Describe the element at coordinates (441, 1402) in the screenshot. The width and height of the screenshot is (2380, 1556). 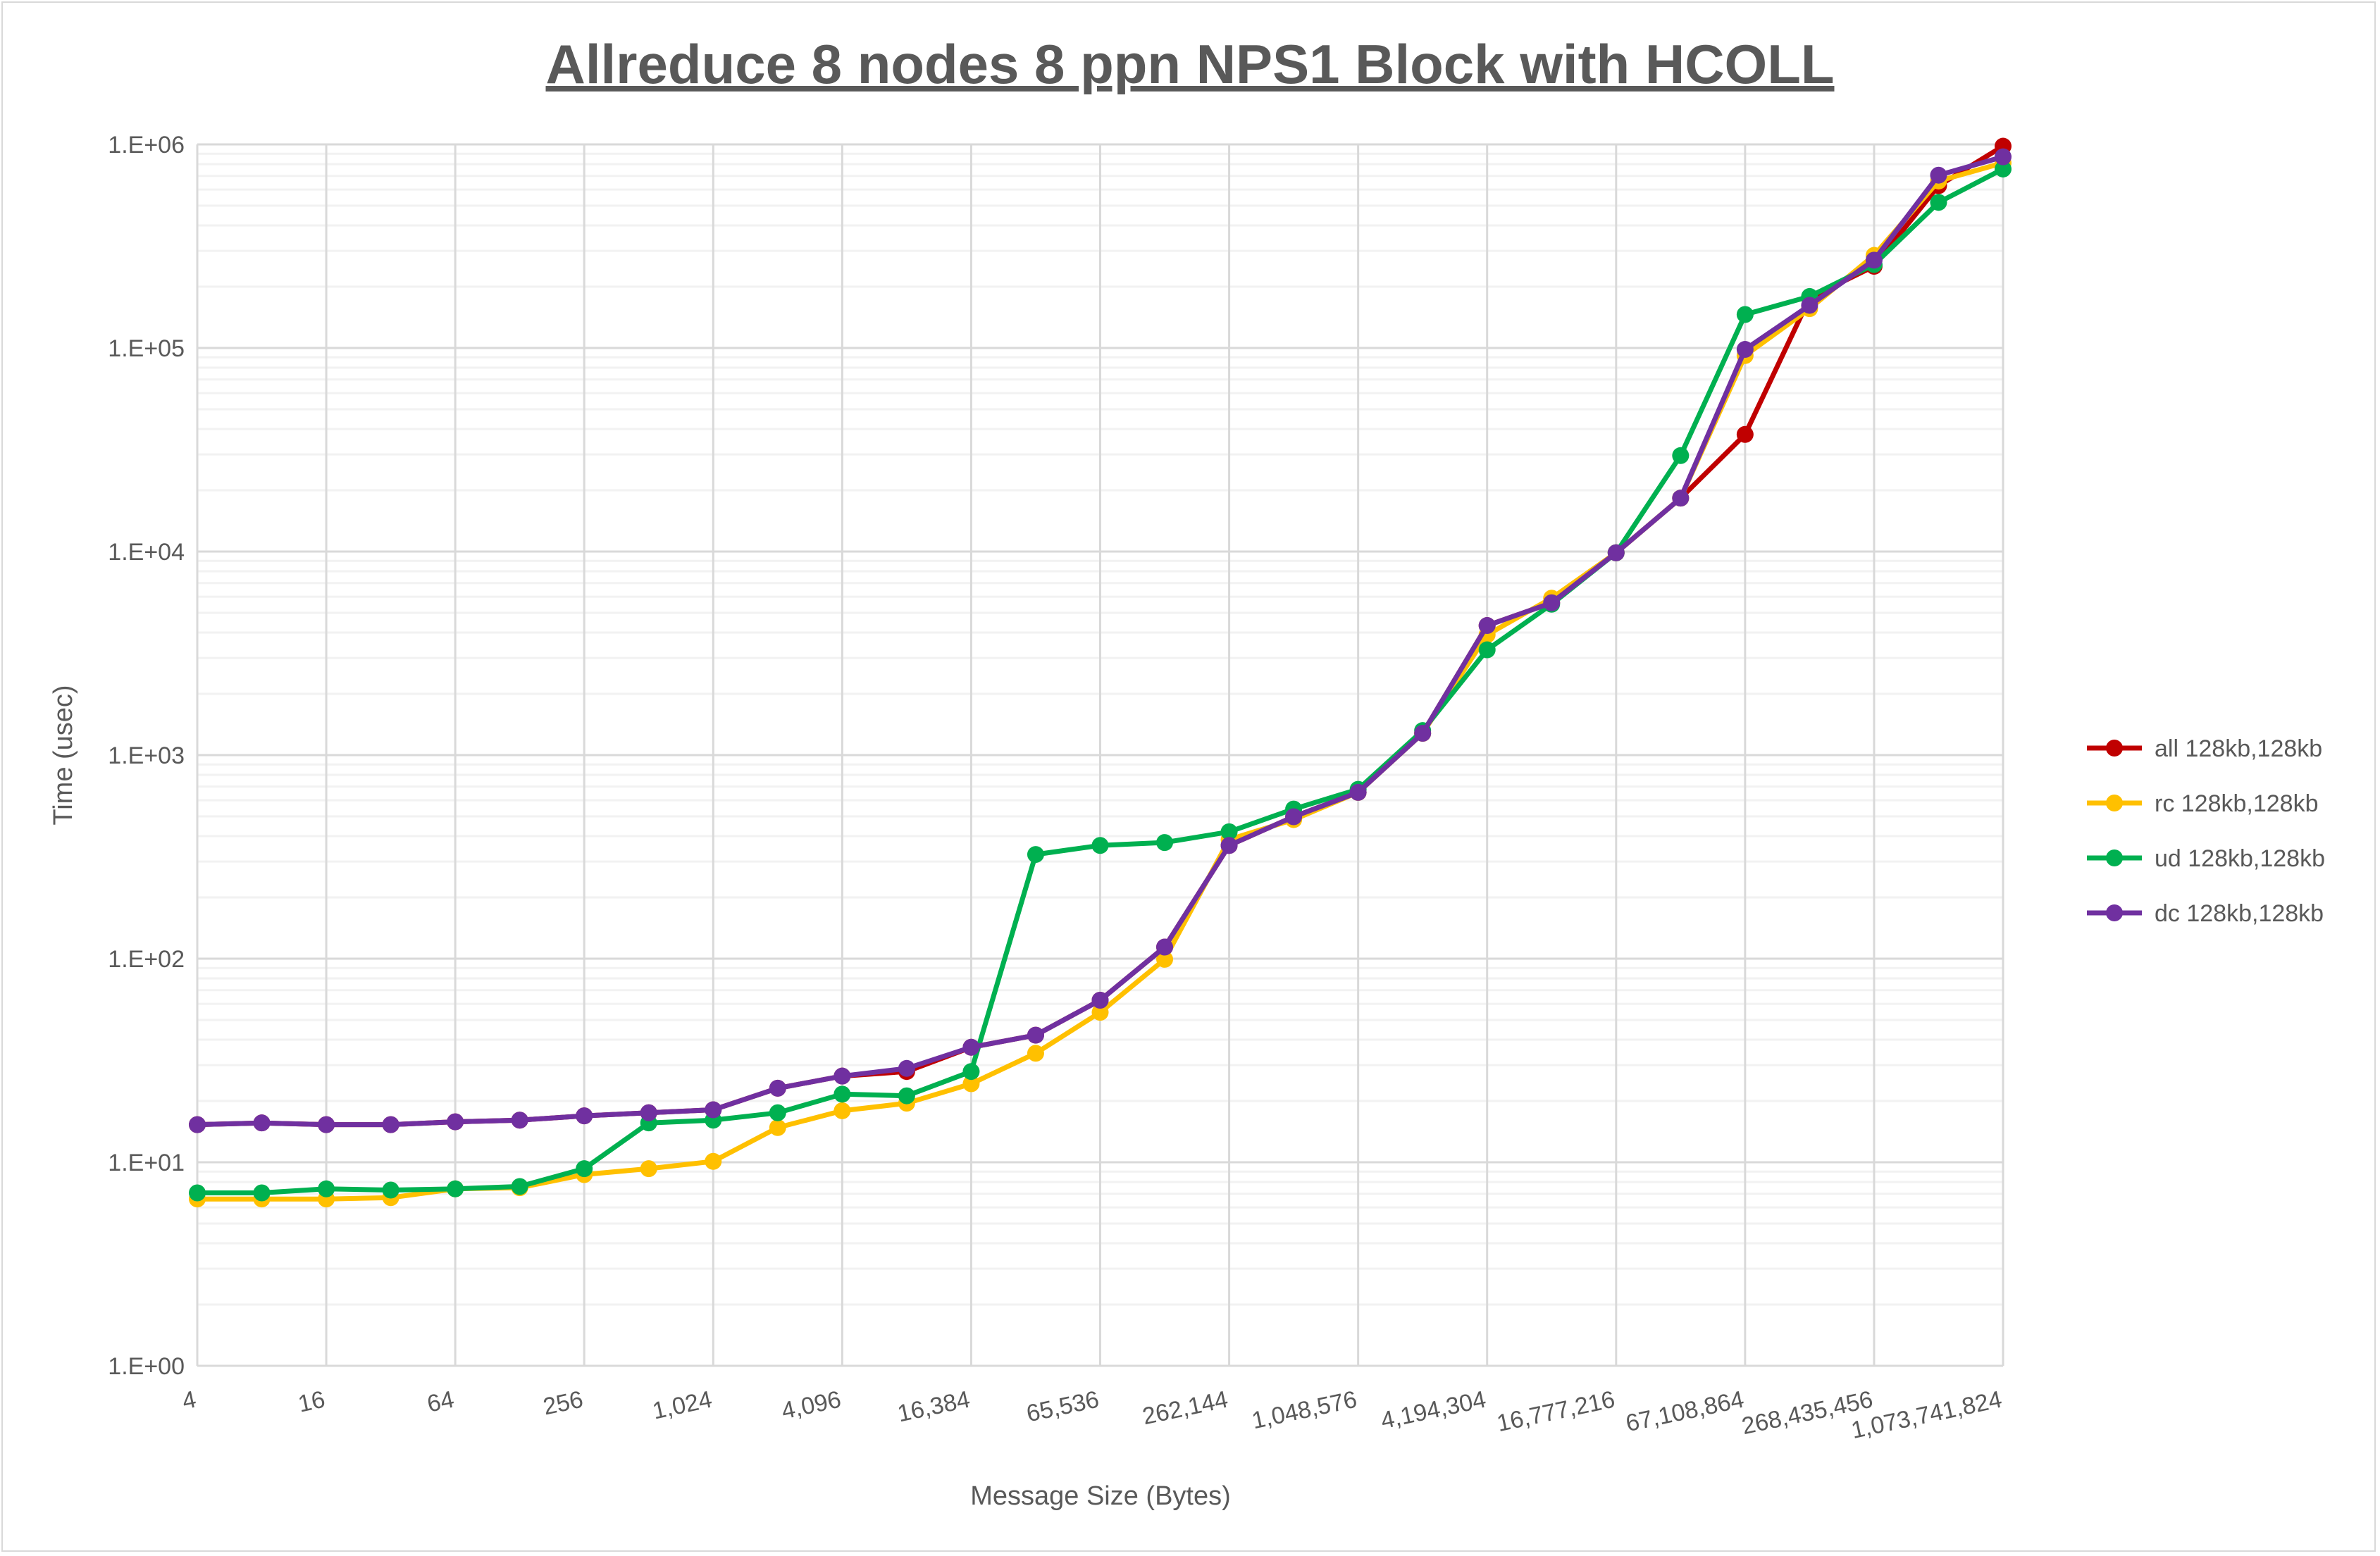
I see `x-tick-label: 64` at that location.